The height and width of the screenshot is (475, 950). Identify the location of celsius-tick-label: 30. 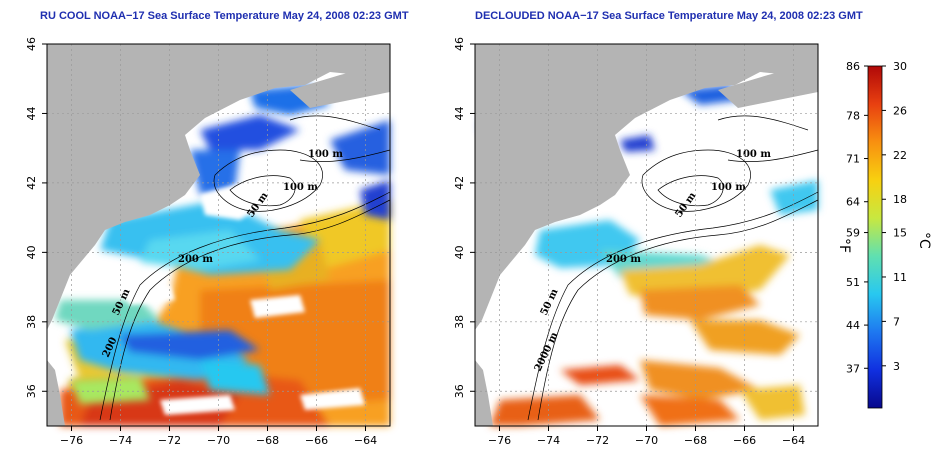
(900, 66).